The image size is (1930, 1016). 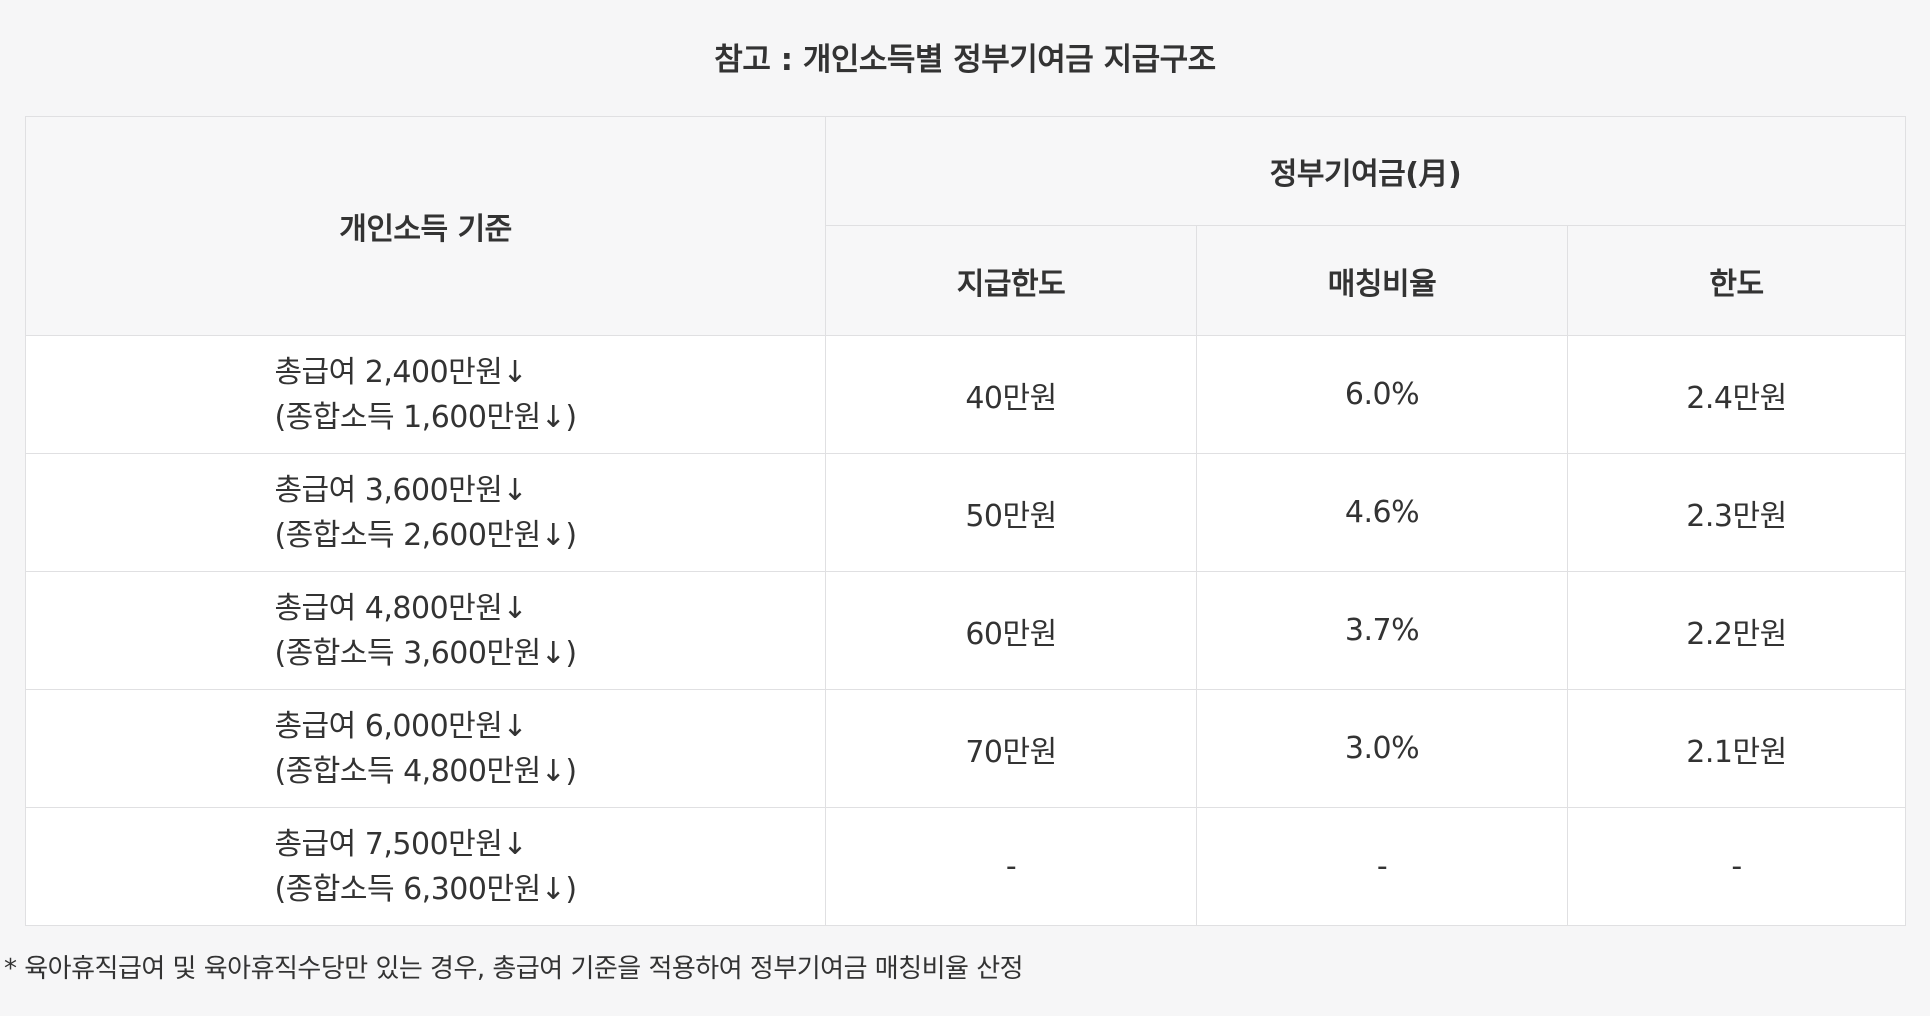 What do you see at coordinates (1011, 280) in the screenshot?
I see `header-payment-limit: 지급한도` at bounding box center [1011, 280].